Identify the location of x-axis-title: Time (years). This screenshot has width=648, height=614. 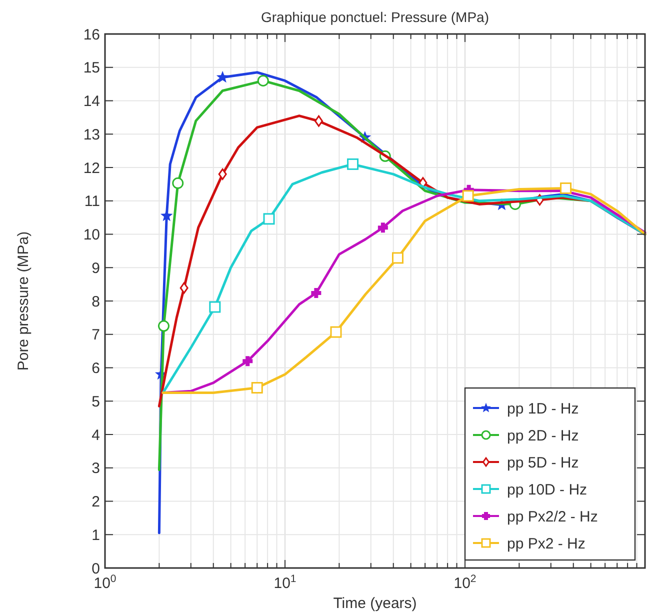
(375, 603).